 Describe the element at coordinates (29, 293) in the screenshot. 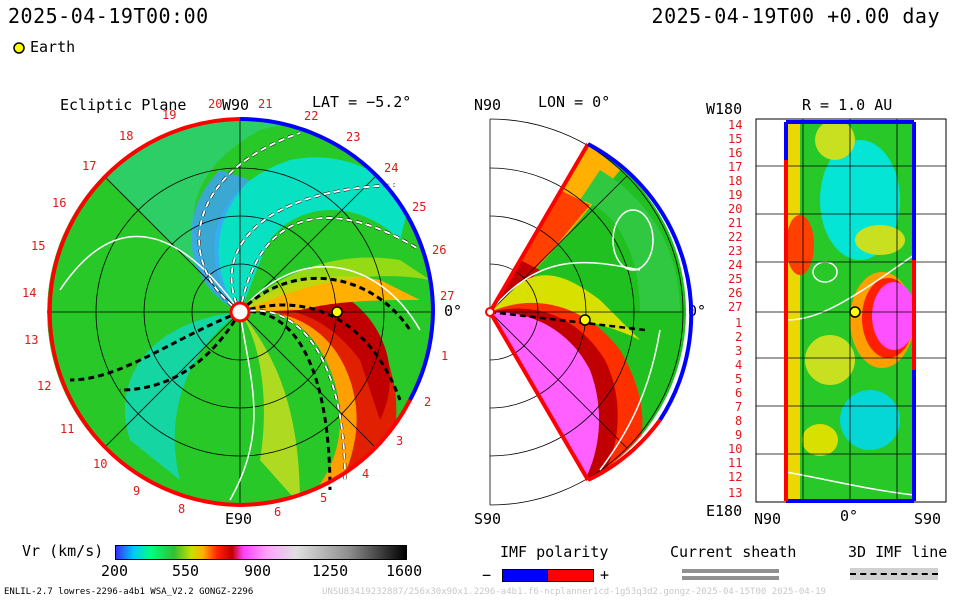

I see `sector-number: 14` at that location.